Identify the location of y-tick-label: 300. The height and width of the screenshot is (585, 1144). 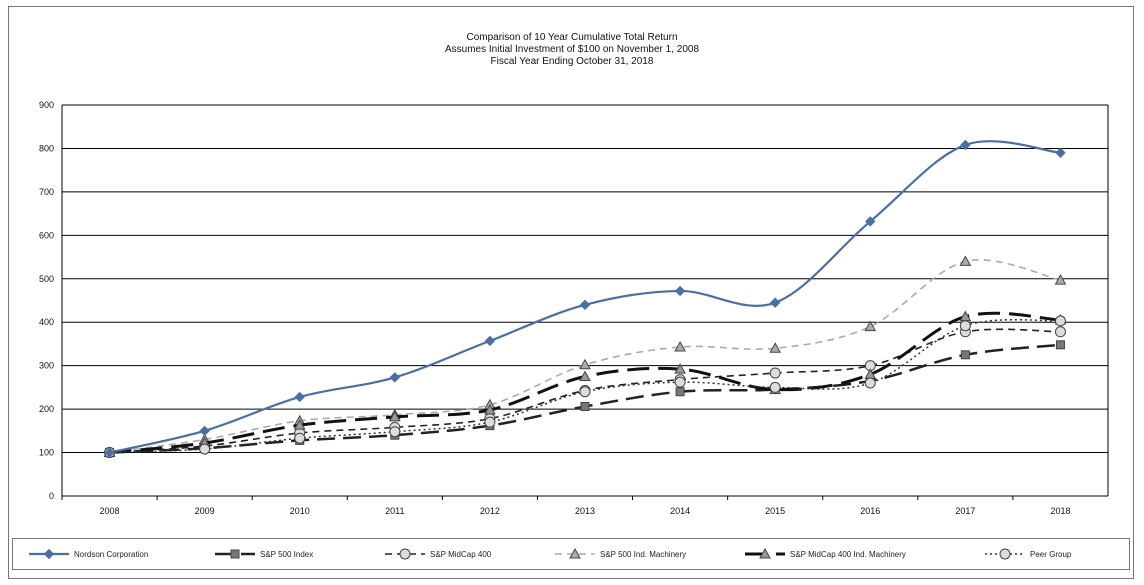
(46, 366).